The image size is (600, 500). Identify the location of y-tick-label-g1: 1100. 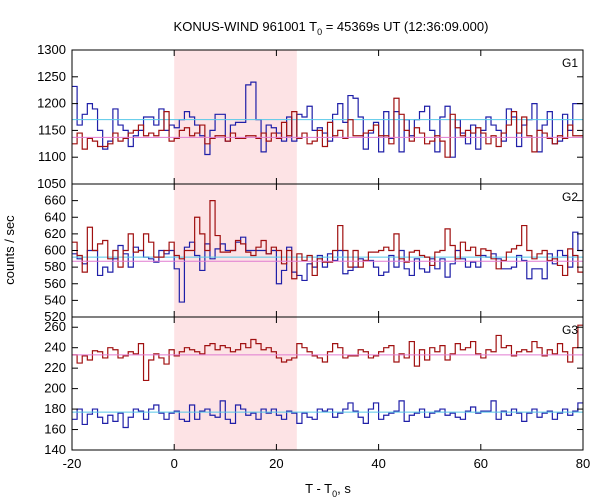
(52, 156).